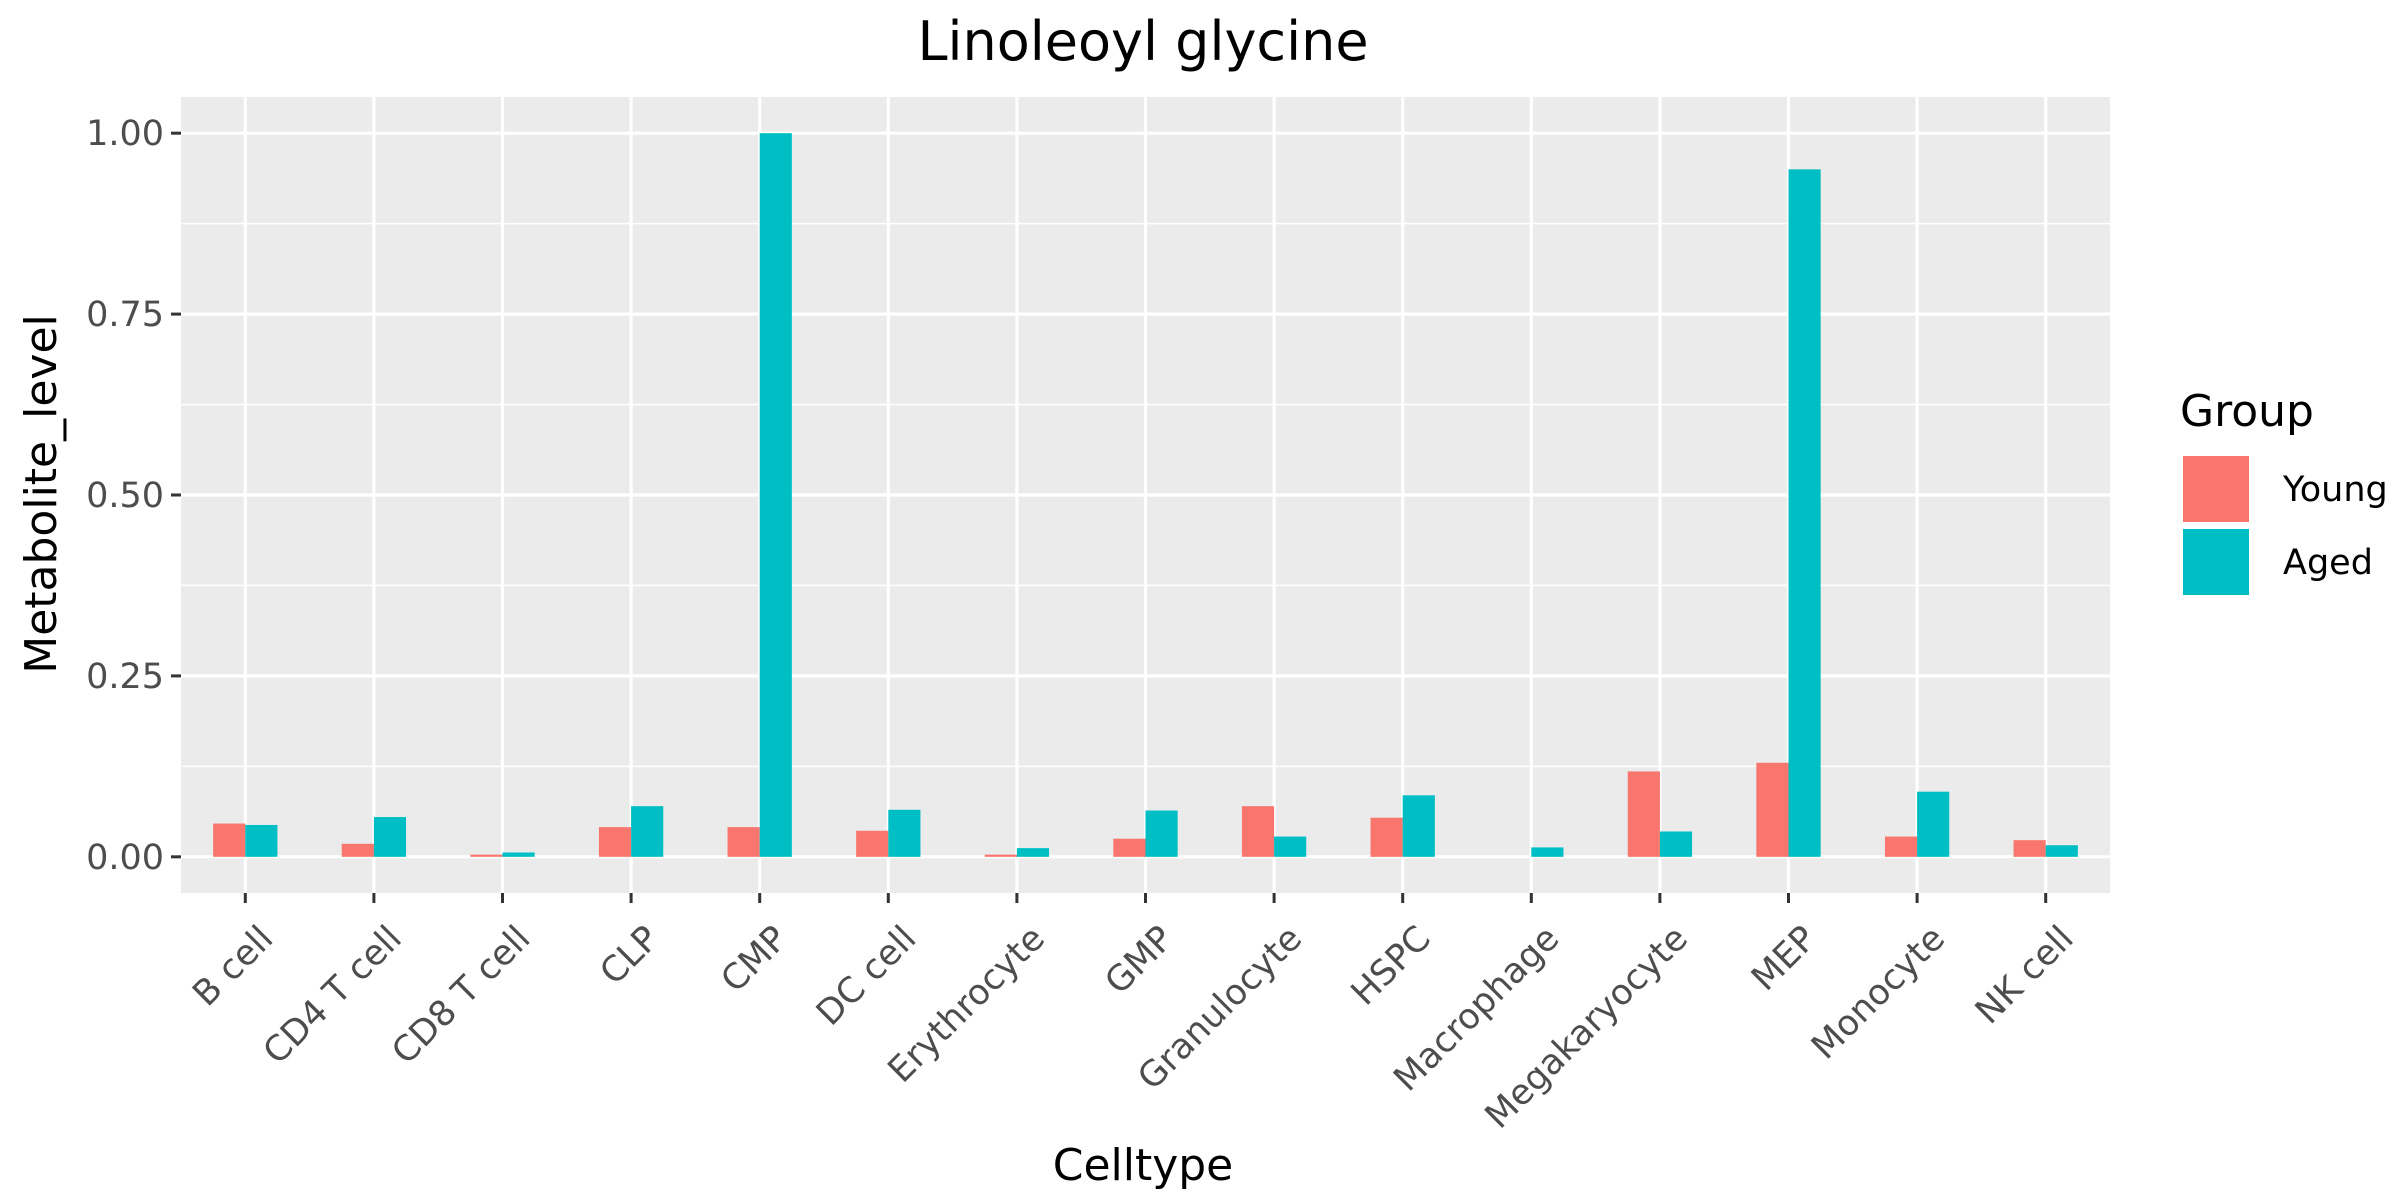 This screenshot has width=2400, height=1200. Describe the element at coordinates (1643, 814) in the screenshot. I see `bar-young-megakaryocyte` at that location.